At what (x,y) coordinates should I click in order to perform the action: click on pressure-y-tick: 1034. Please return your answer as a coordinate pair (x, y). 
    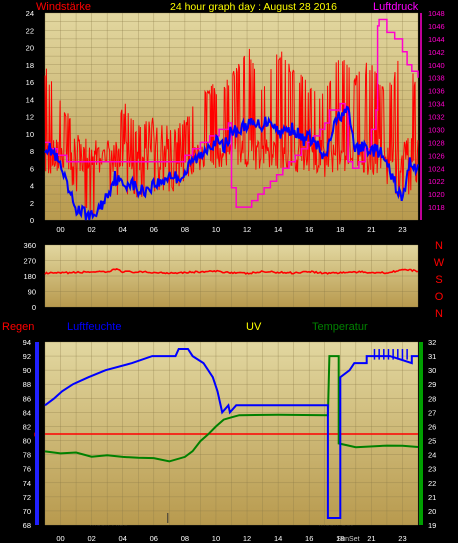
    Looking at the image, I should click on (436, 104).